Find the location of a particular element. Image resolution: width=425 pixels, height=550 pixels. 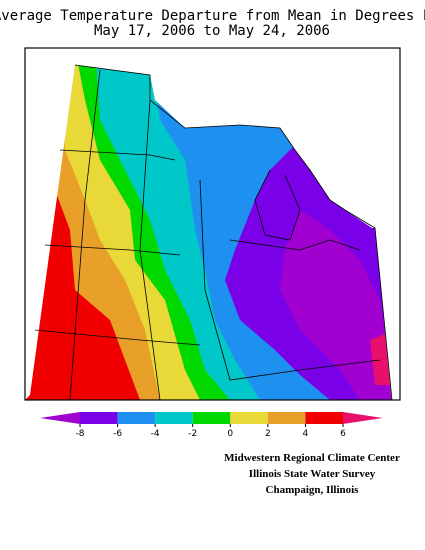

legend-tick-label: 0 is located at coordinates (230, 434).